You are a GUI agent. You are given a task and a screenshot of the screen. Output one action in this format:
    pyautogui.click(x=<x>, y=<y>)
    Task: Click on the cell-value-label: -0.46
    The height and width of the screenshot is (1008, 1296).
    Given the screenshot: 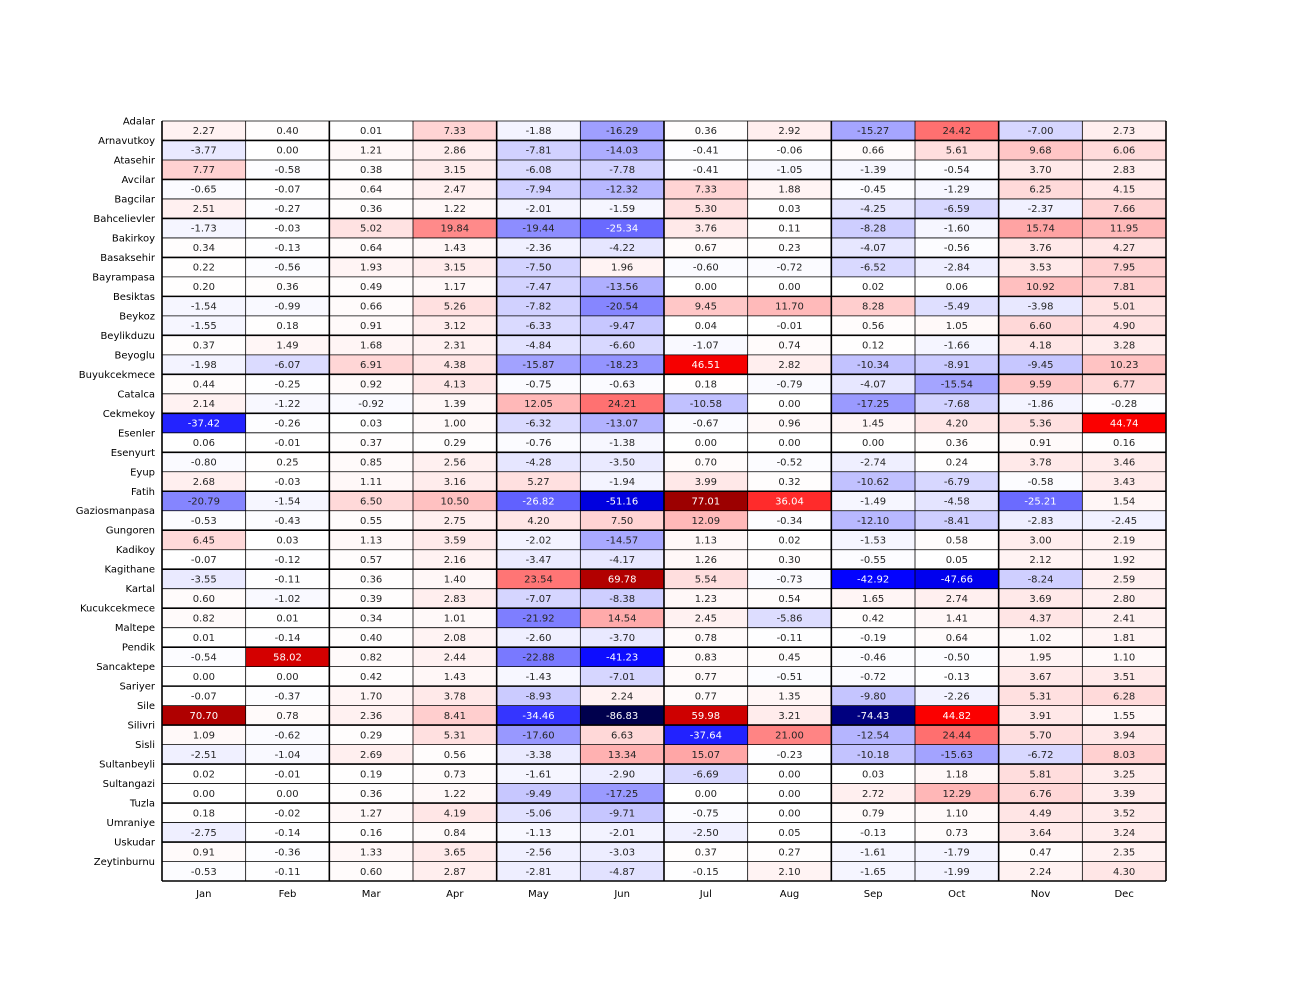 What is the action you would take?
    pyautogui.click(x=873, y=657)
    